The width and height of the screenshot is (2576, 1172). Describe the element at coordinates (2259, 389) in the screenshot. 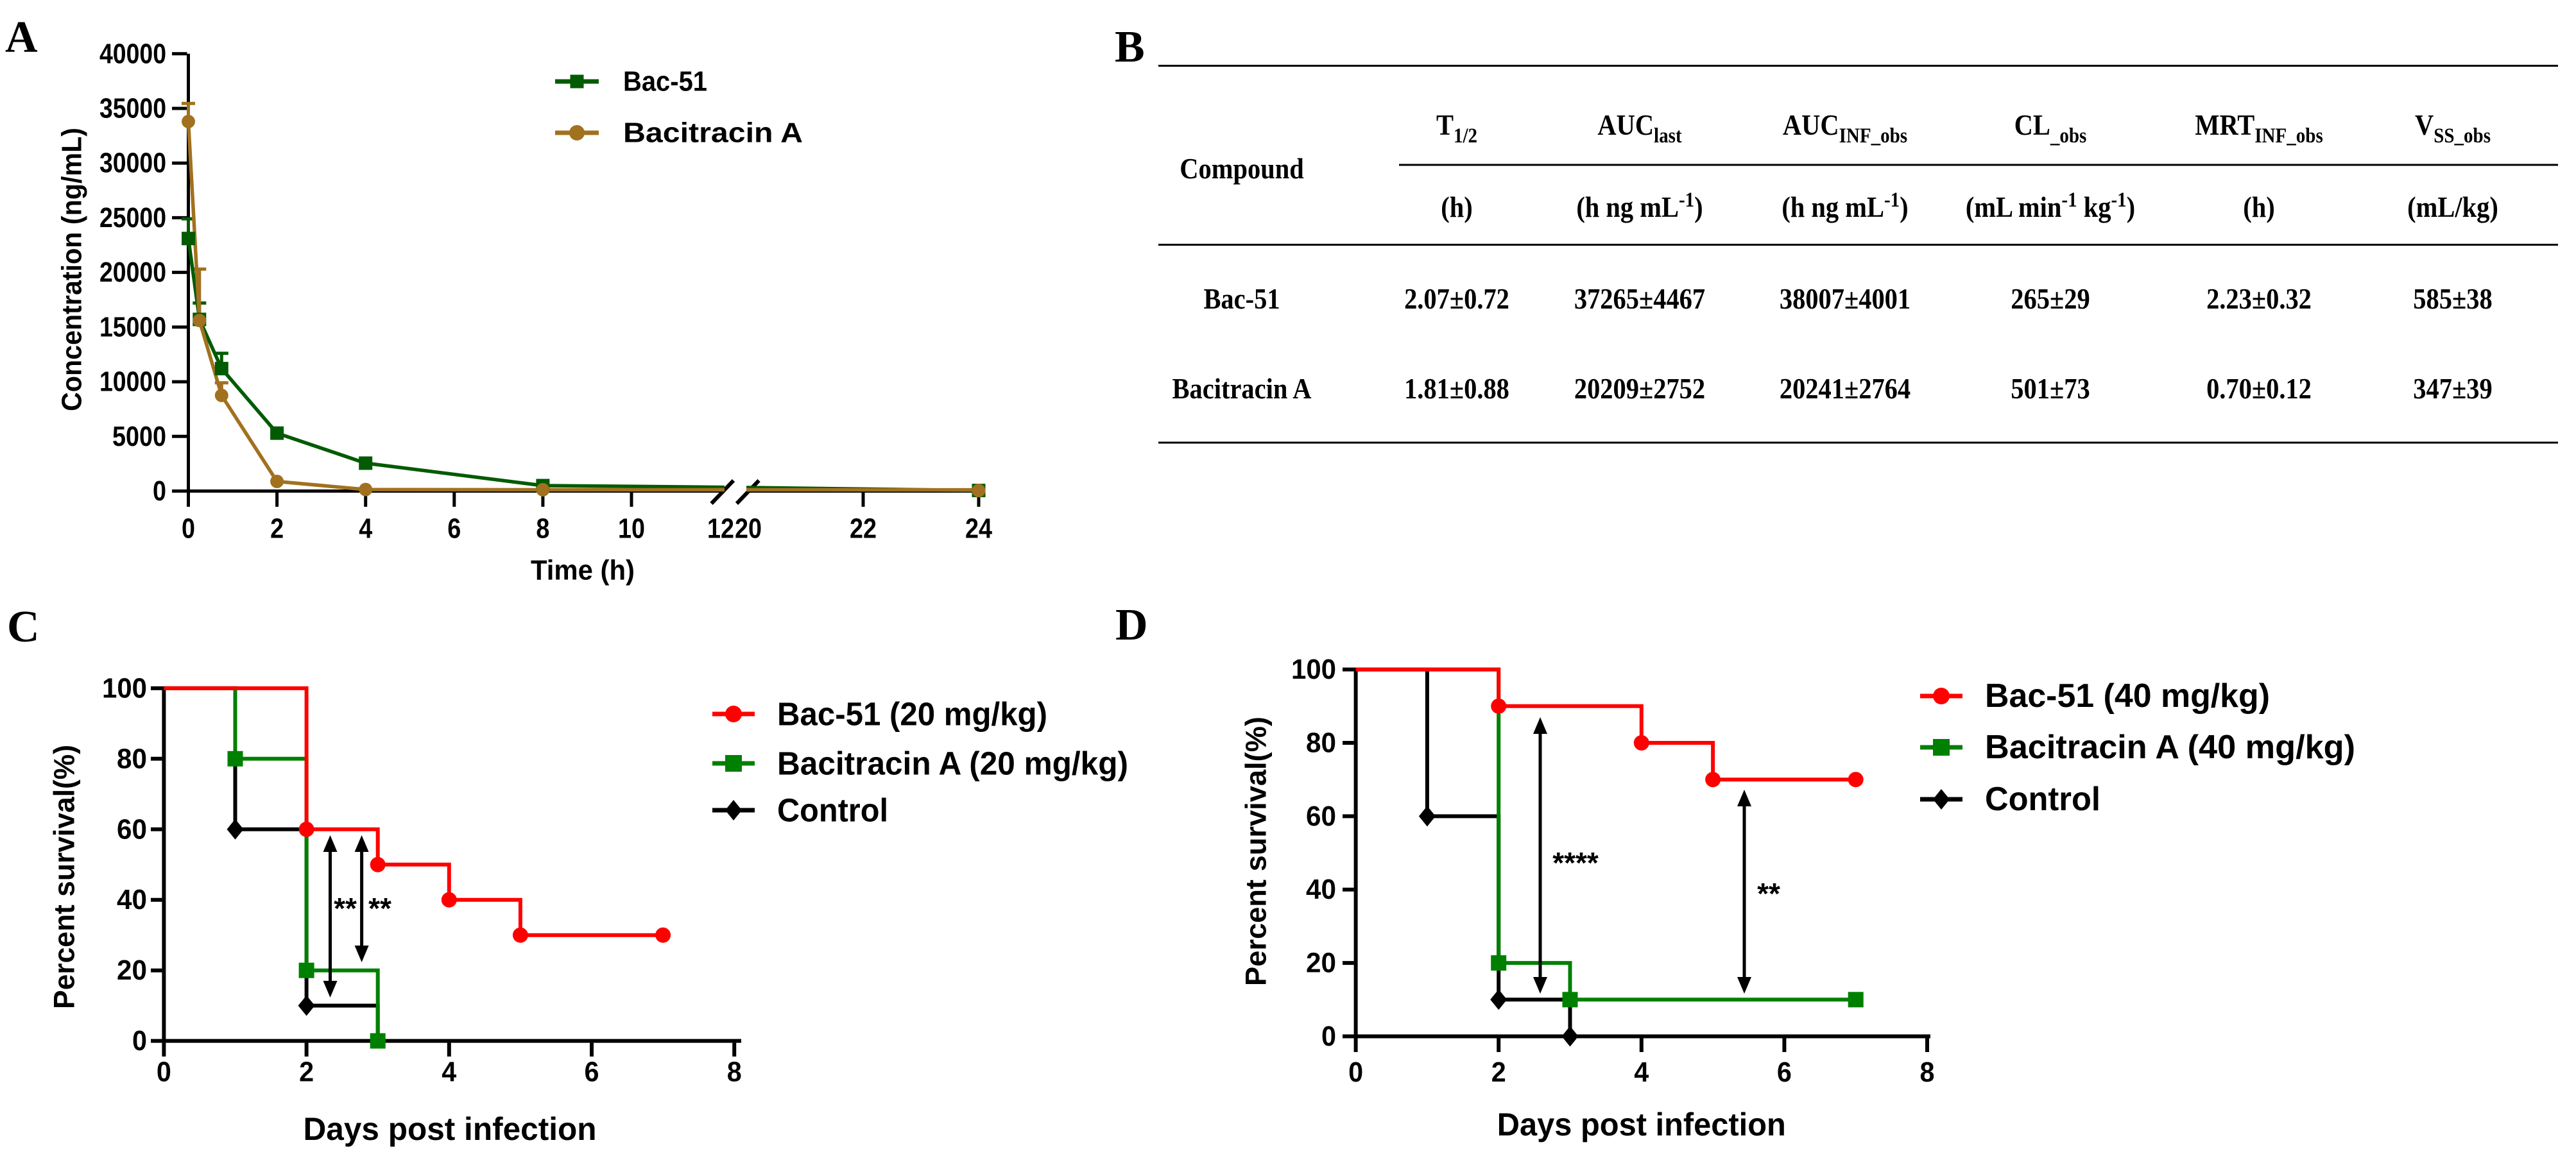

I see `svg-text: 0.70±0.12` at that location.